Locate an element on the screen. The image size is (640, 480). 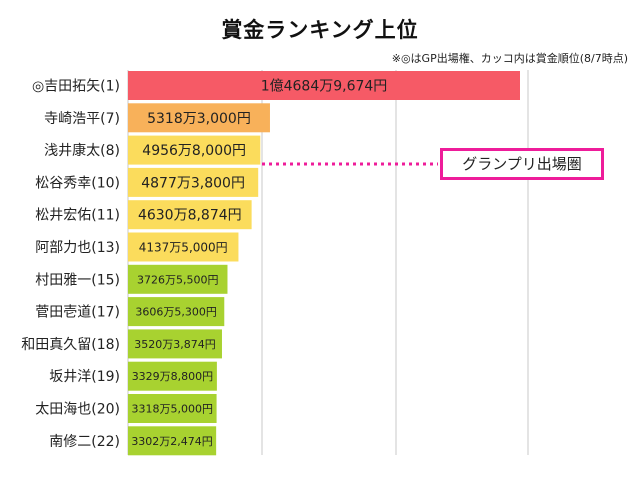
data-label-5: 4137万5,000円 is located at coordinates (183, 247).